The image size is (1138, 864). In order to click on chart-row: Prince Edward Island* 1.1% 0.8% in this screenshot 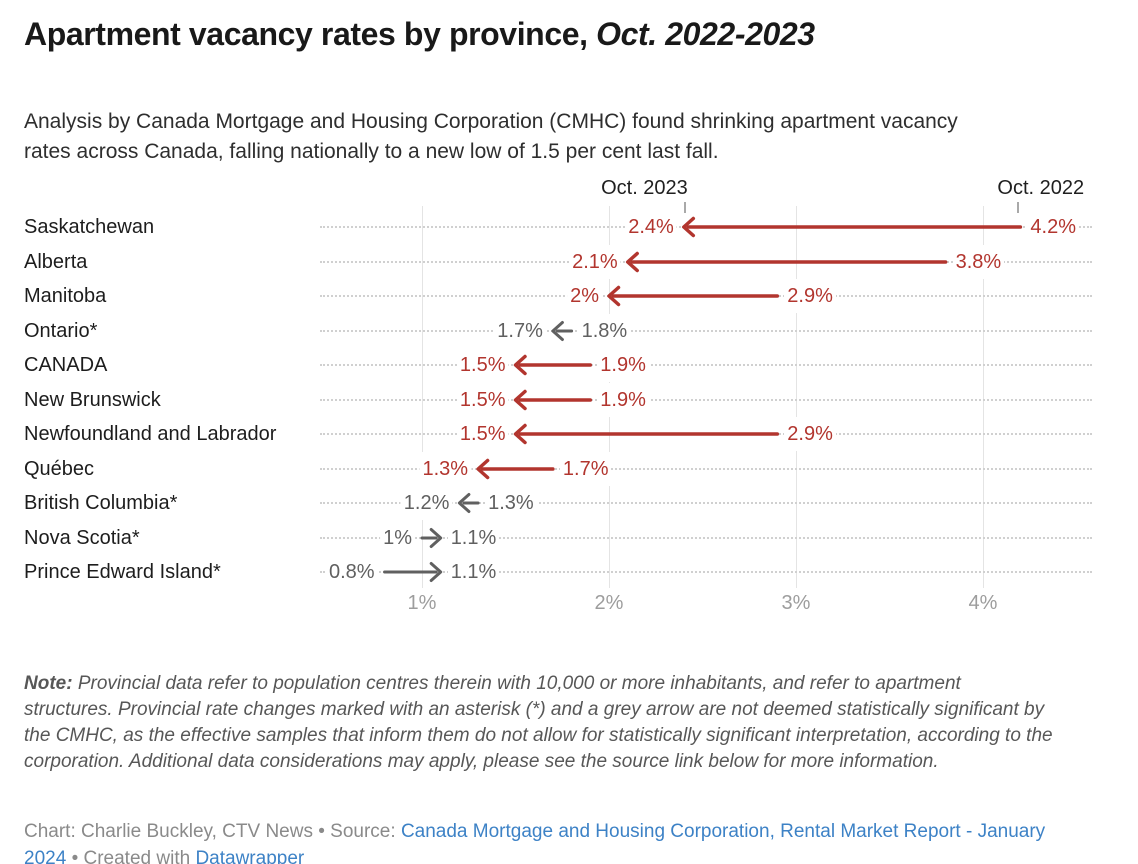, I will do `click(569, 572)`.